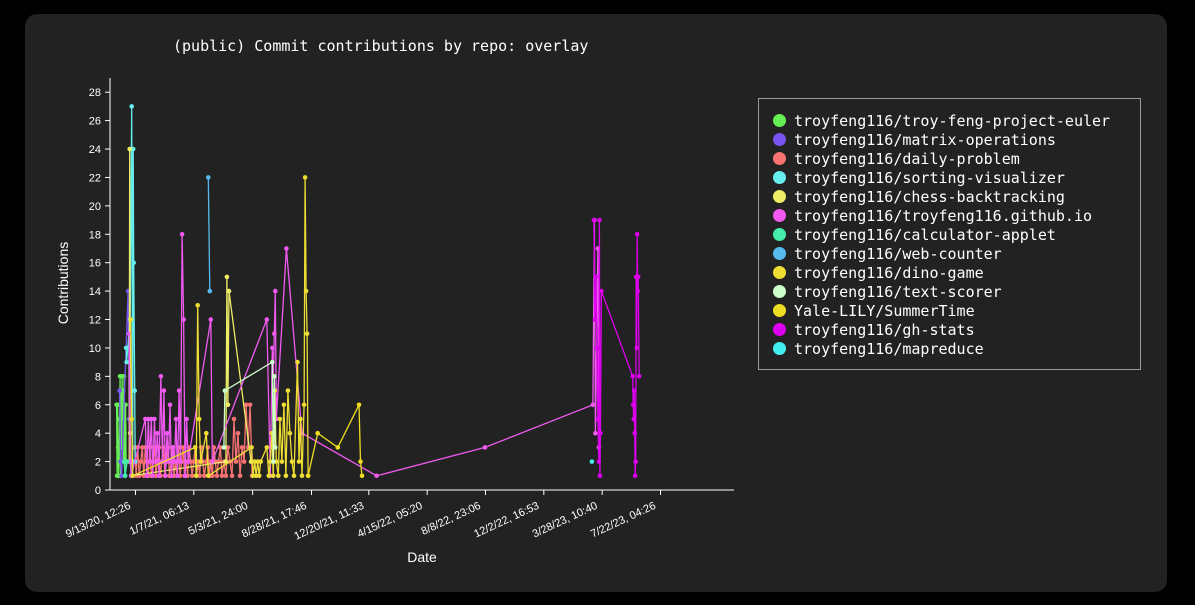 Image resolution: width=1195 pixels, height=605 pixels. Describe the element at coordinates (925, 139) in the screenshot. I see `legend-label: troyfeng116/matrix-operations` at that location.